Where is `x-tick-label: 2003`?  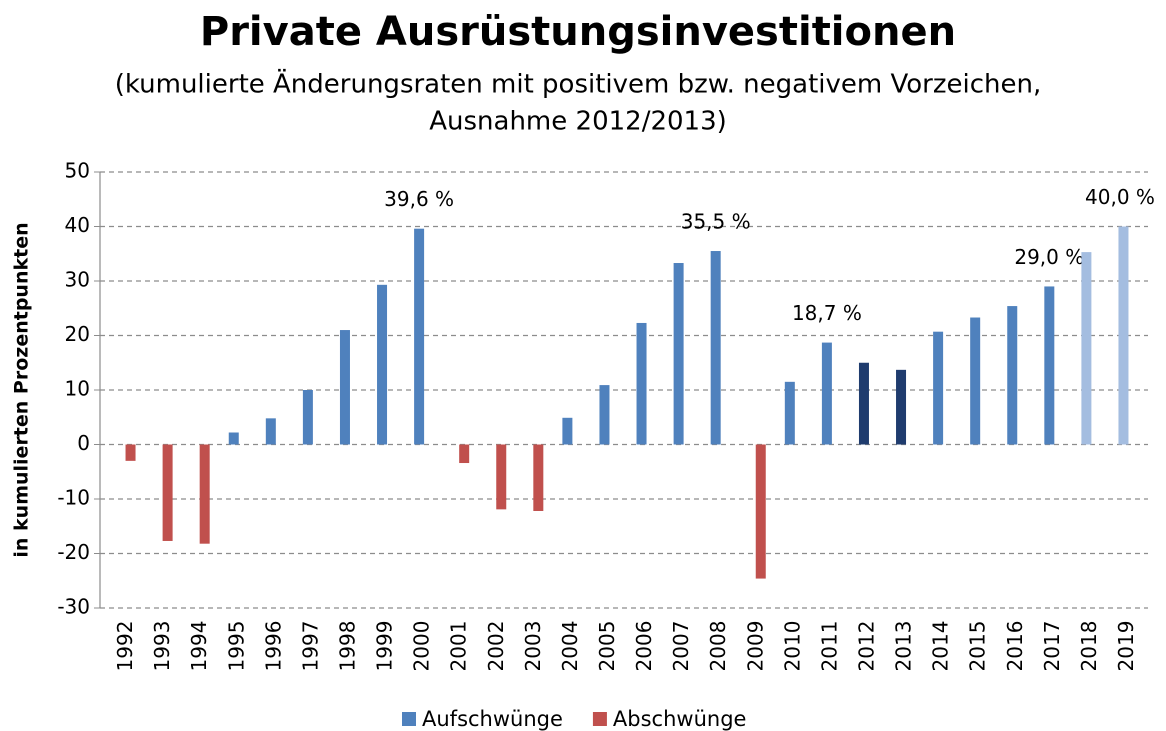 x-tick-label: 2003 is located at coordinates (533, 646).